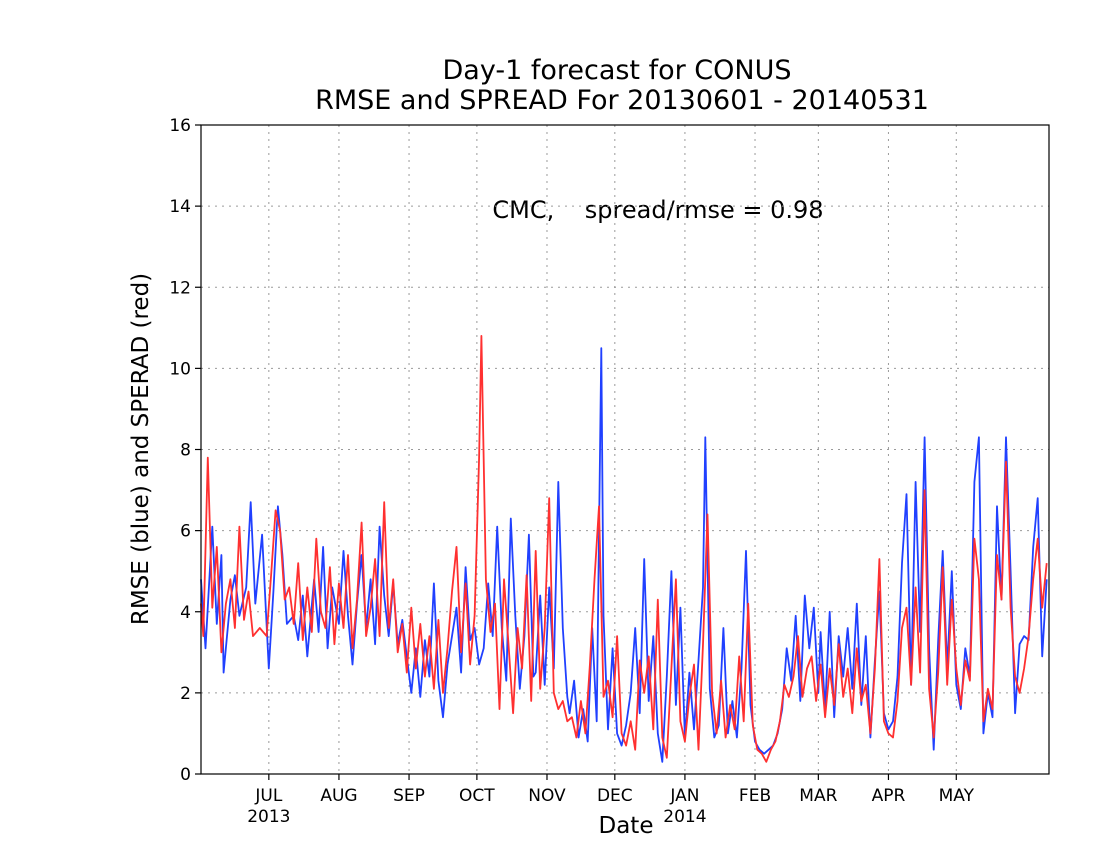 The height and width of the screenshot is (850, 1100). I want to click on y-tick-label: 2, so click(185, 694).